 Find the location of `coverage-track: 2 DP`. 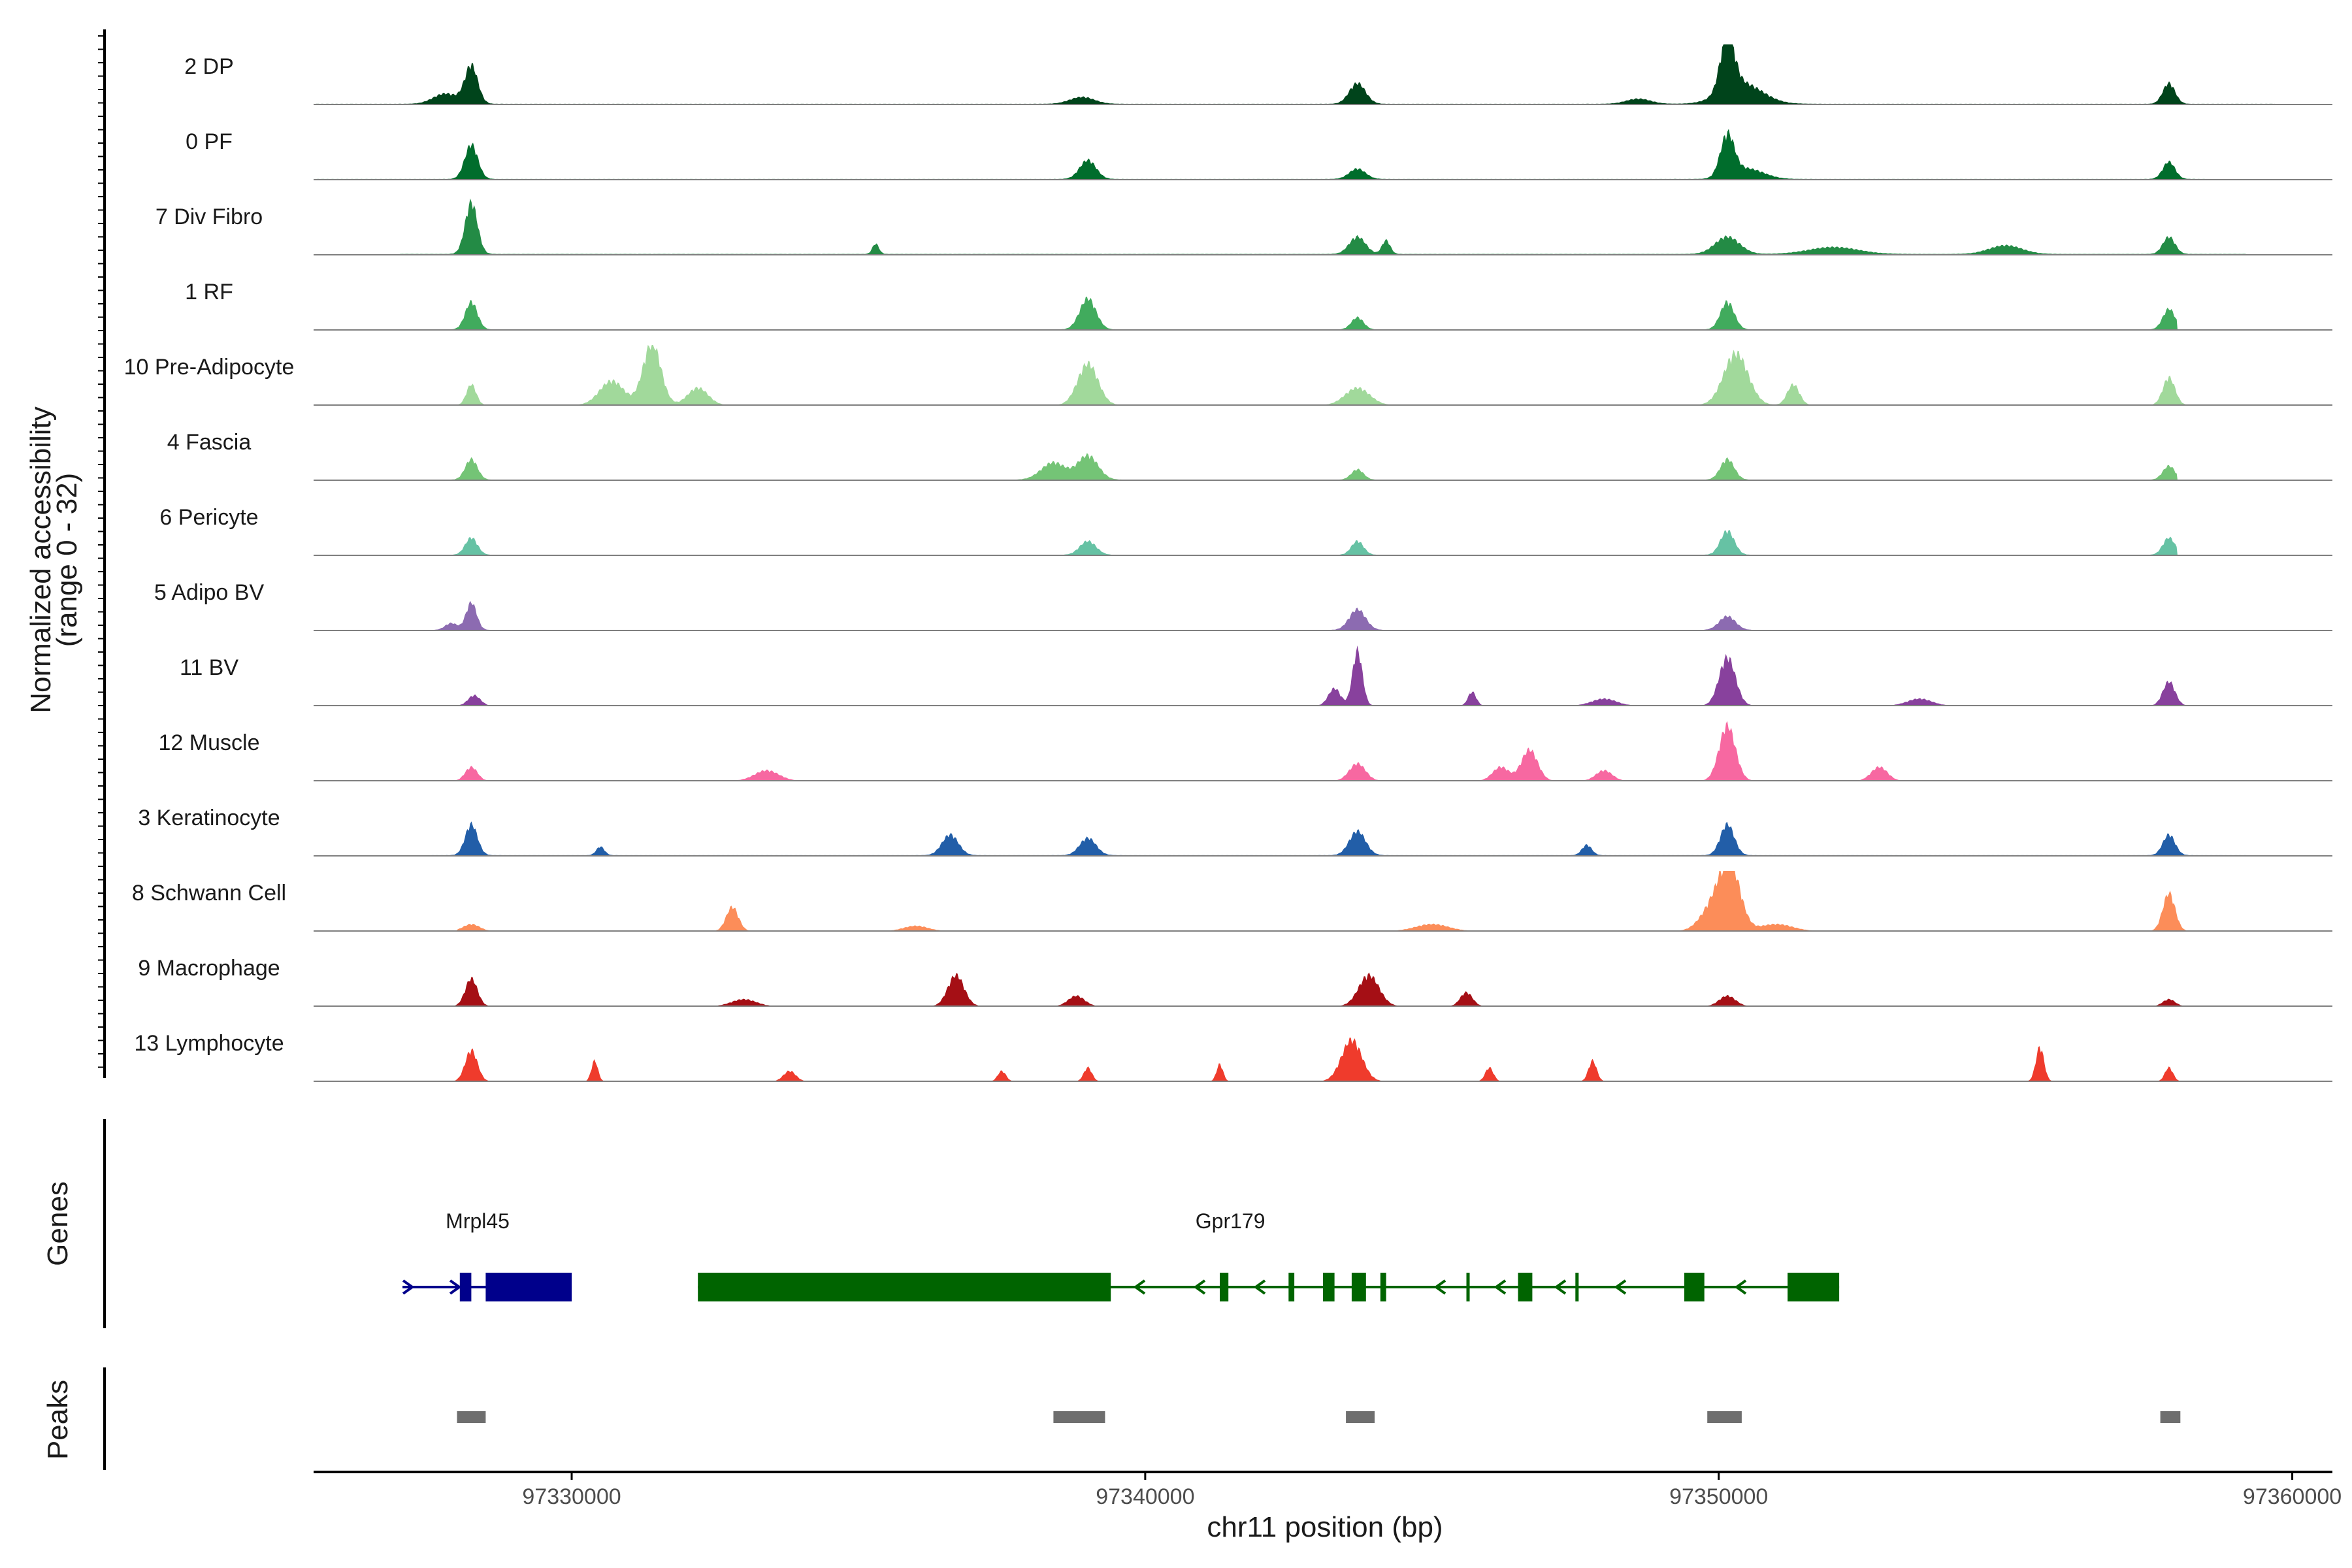

coverage-track: 2 DP is located at coordinates (1258, 74).